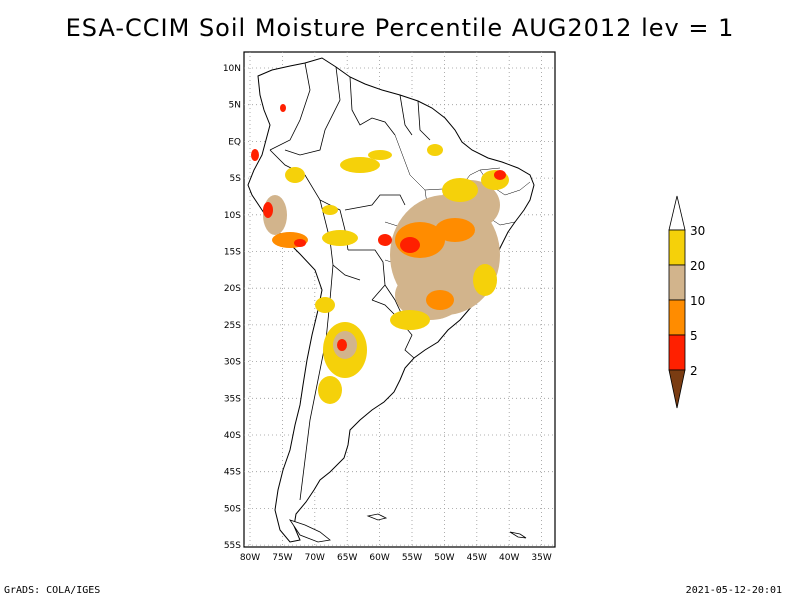 The height and width of the screenshot is (600, 800). Describe the element at coordinates (444, 558) in the screenshot. I see `lon-tick-label: 50W` at that location.